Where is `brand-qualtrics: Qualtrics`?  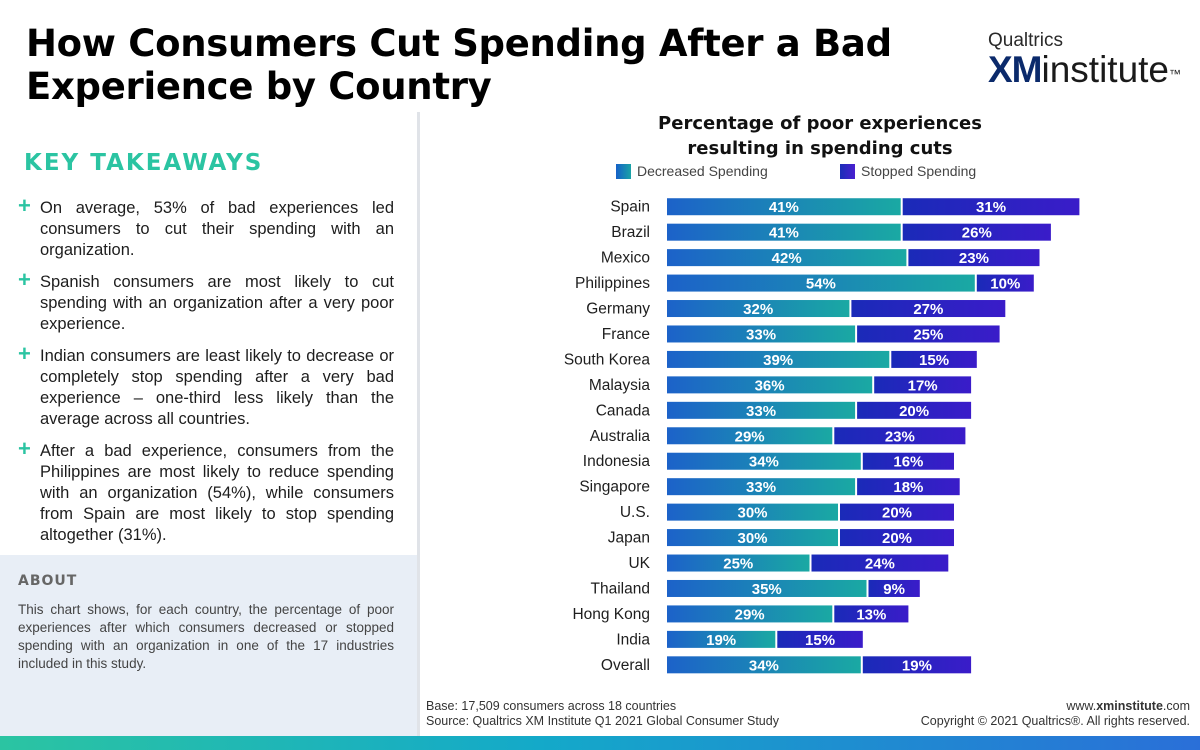 brand-qualtrics: Qualtrics is located at coordinates (1025, 40).